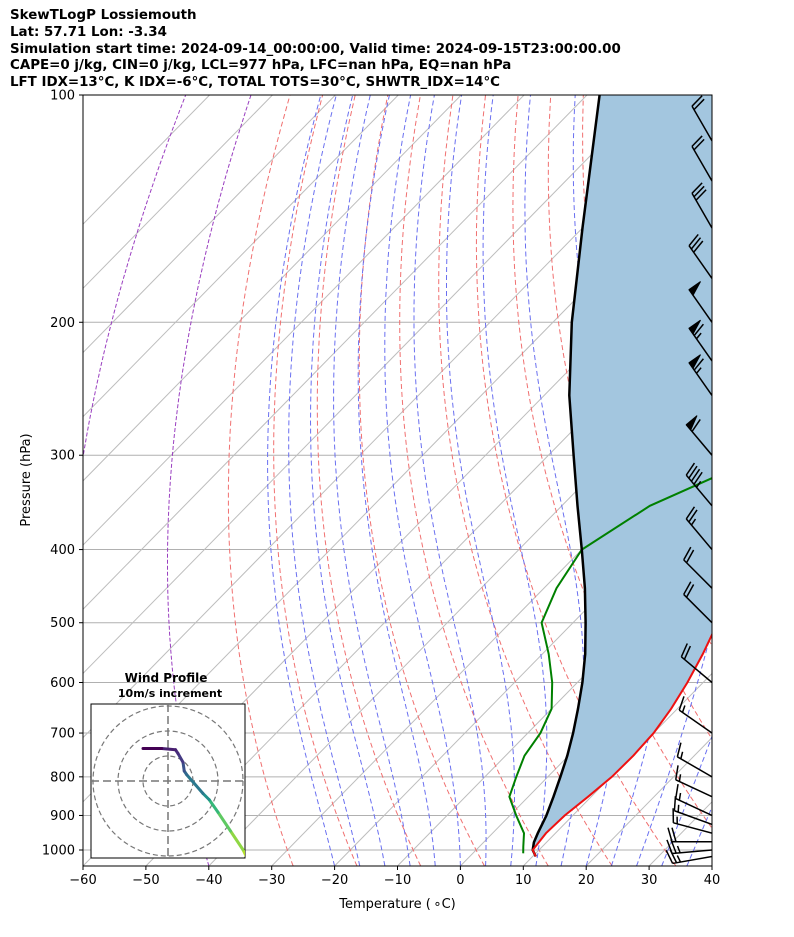  I want to click on x-tick-label: −40, so click(208, 880).